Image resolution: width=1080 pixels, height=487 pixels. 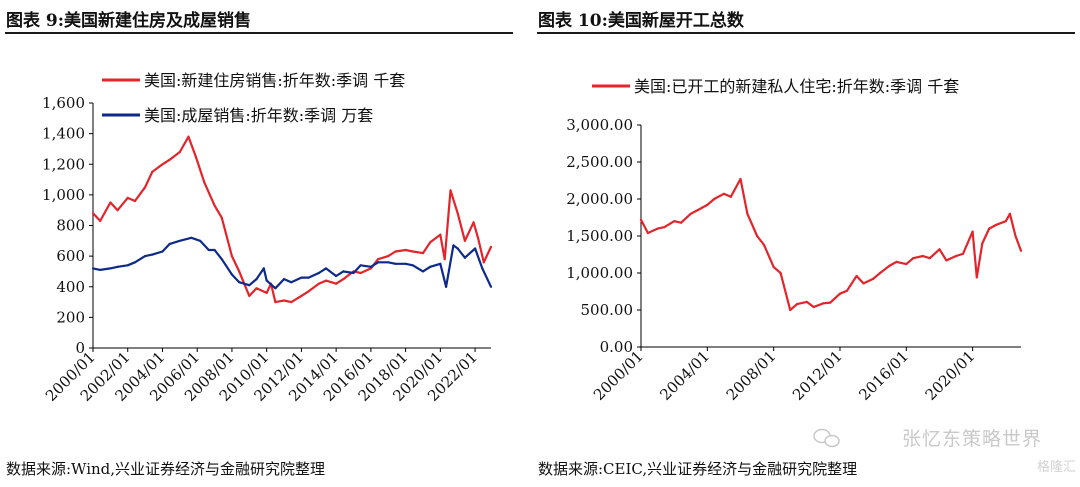 I want to click on legend-label-1: 美国:成屋销售:折年数:季调 万套, so click(x=258, y=115).